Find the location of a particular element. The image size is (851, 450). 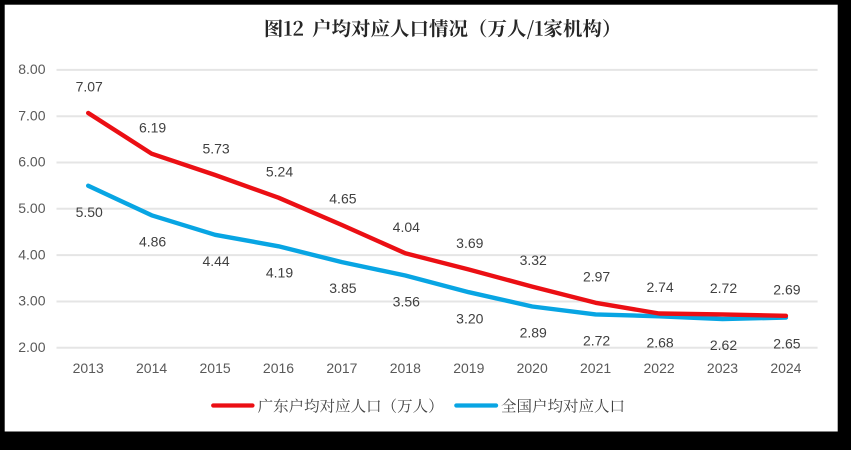

svg-text: 3.00 is located at coordinates (31, 301).